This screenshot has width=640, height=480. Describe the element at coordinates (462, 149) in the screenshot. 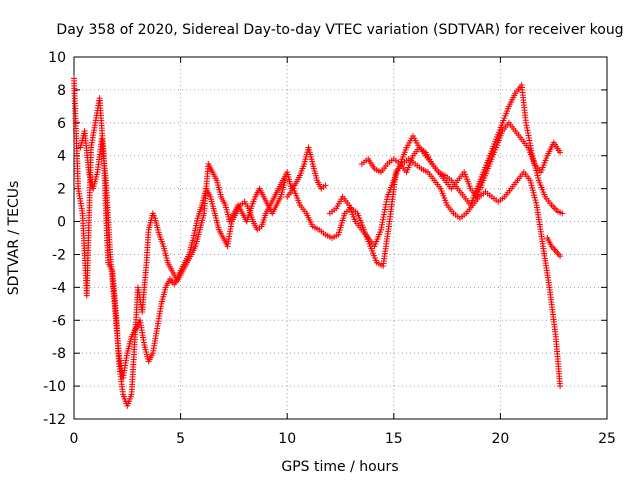

I see `series-track-e` at that location.